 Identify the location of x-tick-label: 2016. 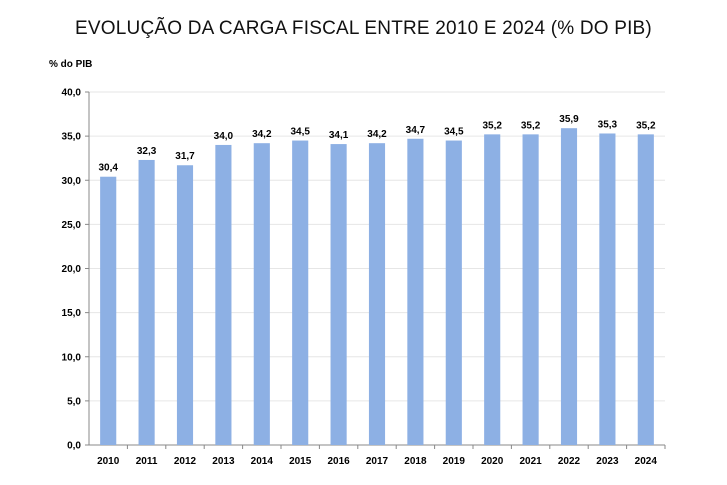
(338, 461).